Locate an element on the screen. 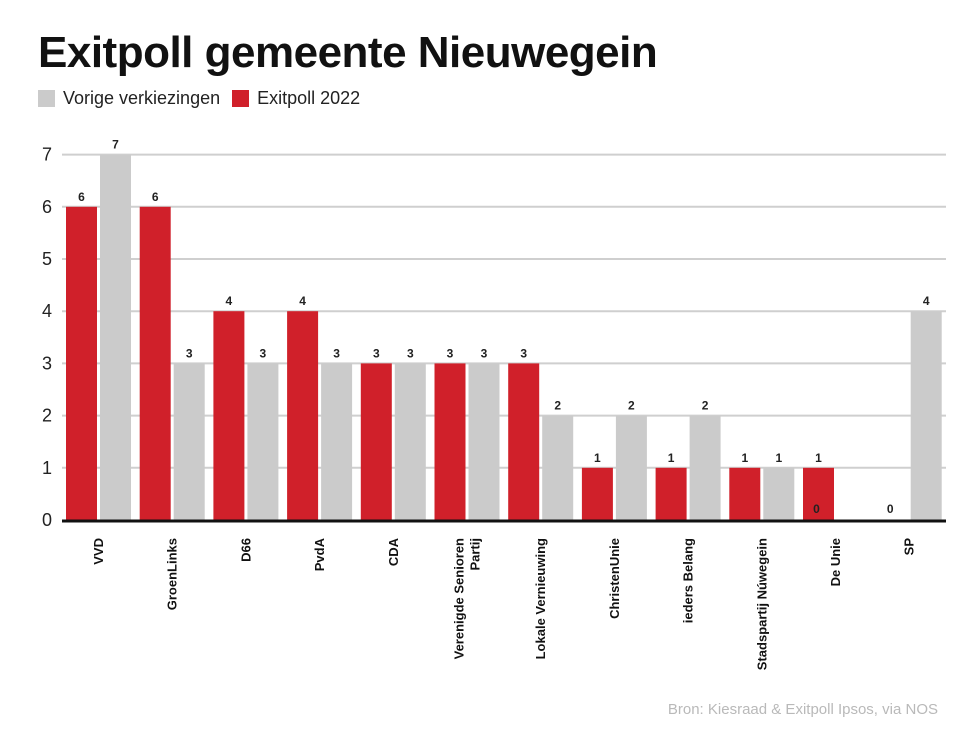  y-tick-label: 0 is located at coordinates (47, 520).